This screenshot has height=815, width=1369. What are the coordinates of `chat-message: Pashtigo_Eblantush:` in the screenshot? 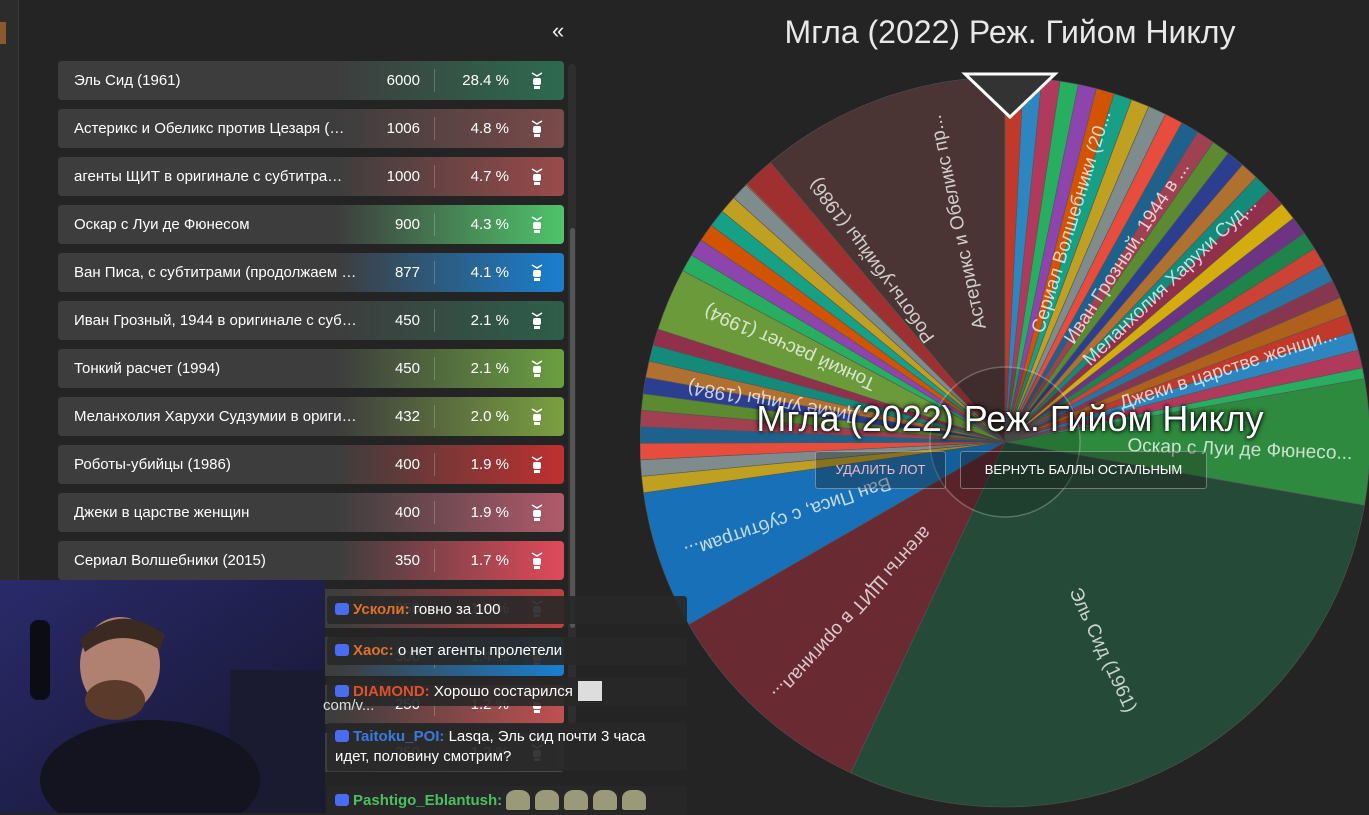 It's located at (507, 800).